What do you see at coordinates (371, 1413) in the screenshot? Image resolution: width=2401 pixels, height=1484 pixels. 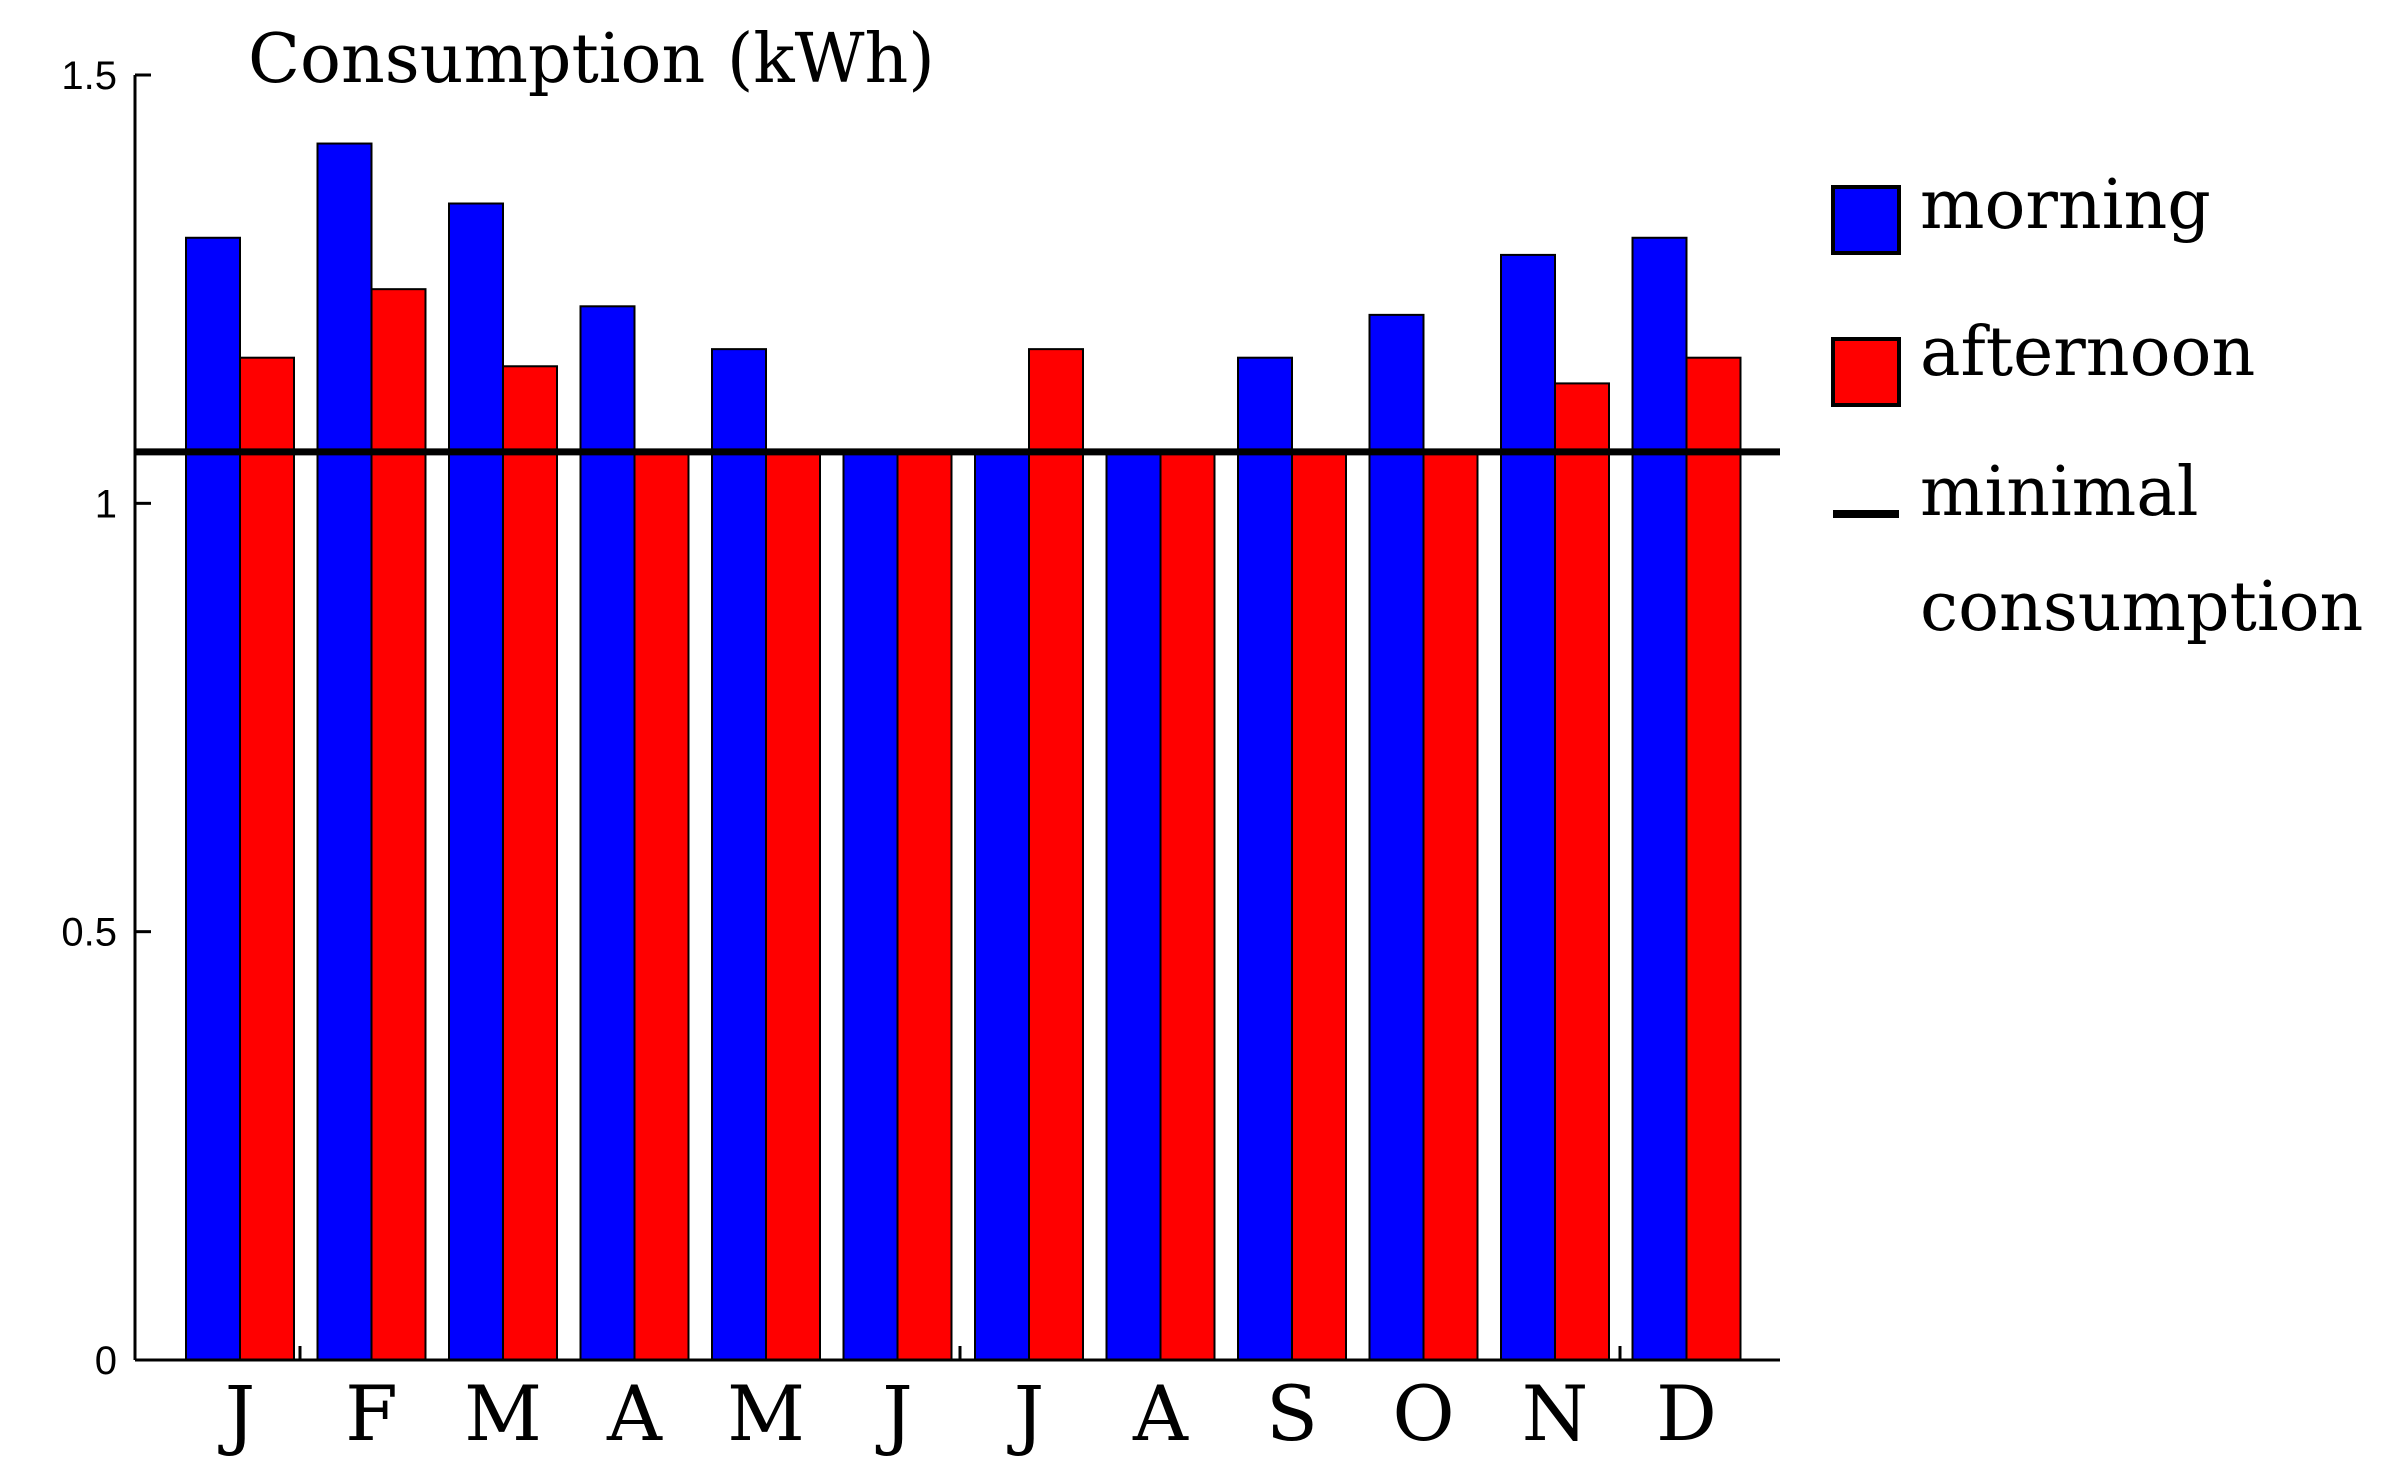 I see `x-tick-label-2: F` at bounding box center [371, 1413].